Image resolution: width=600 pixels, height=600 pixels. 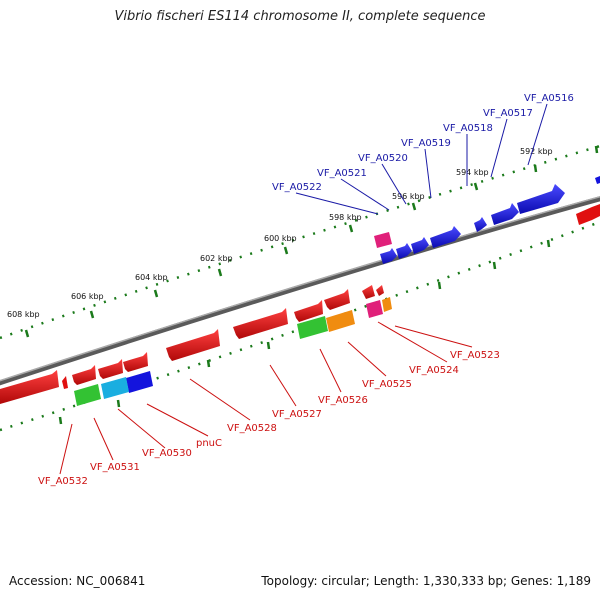 What do you see at coordinates (421, 159) in the screenshot?
I see `forward-leader-lines` at bounding box center [421, 159].